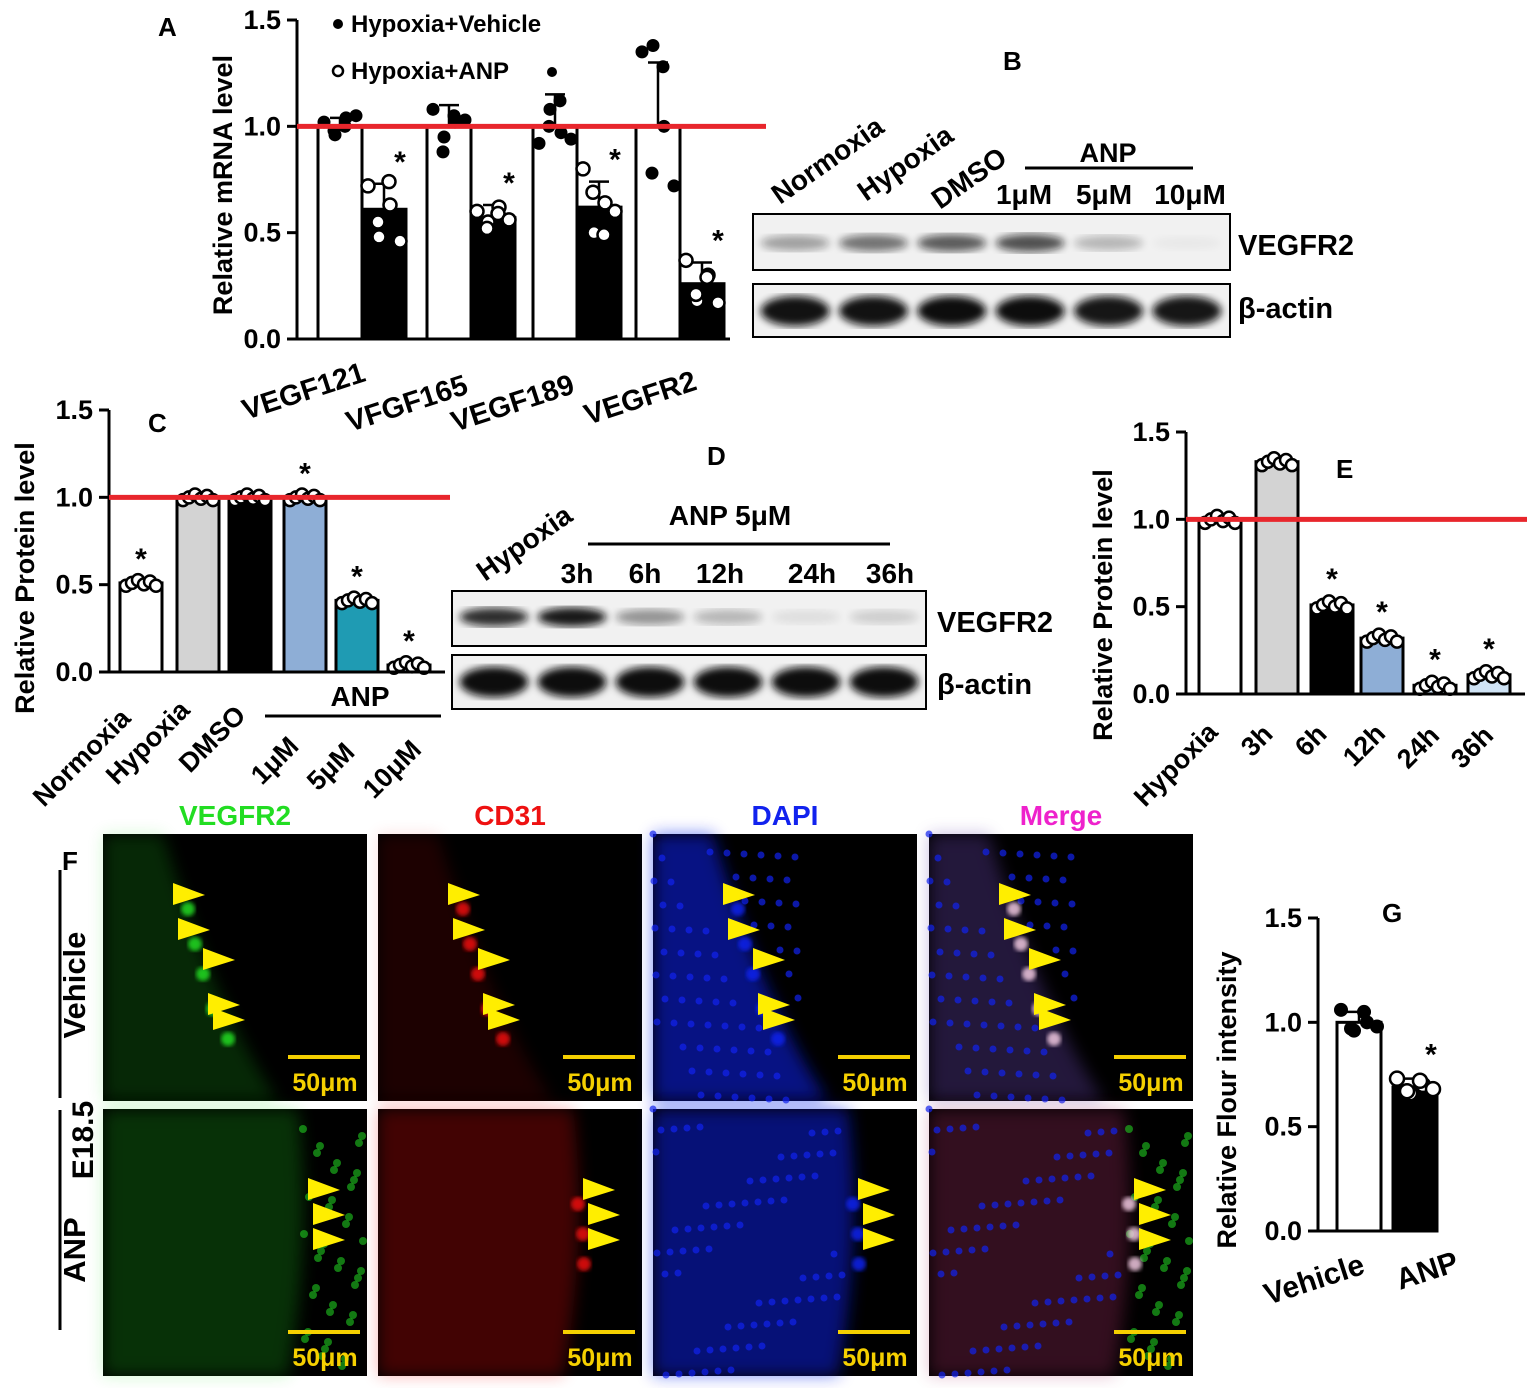 The image size is (1535, 1388). Describe the element at coordinates (1151, 694) in the screenshot. I see `y-tick-label: 0.0` at that location.